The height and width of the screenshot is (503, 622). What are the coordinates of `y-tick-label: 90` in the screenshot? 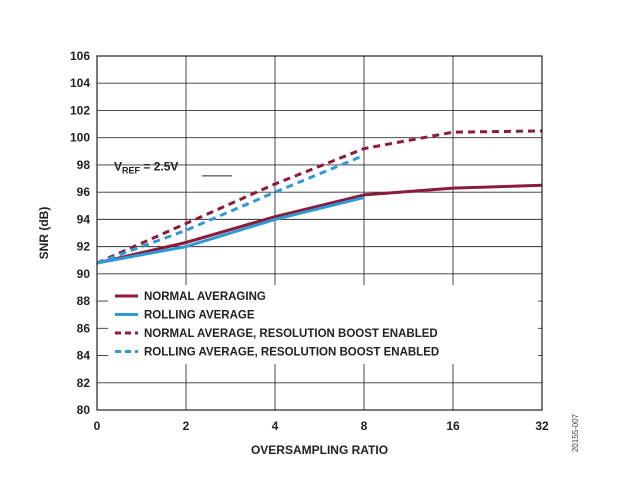 It's located at (84, 274).